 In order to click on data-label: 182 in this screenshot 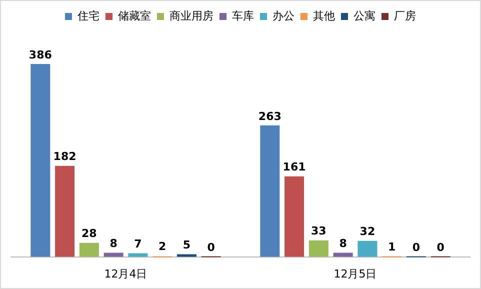, I will do `click(64, 157)`.